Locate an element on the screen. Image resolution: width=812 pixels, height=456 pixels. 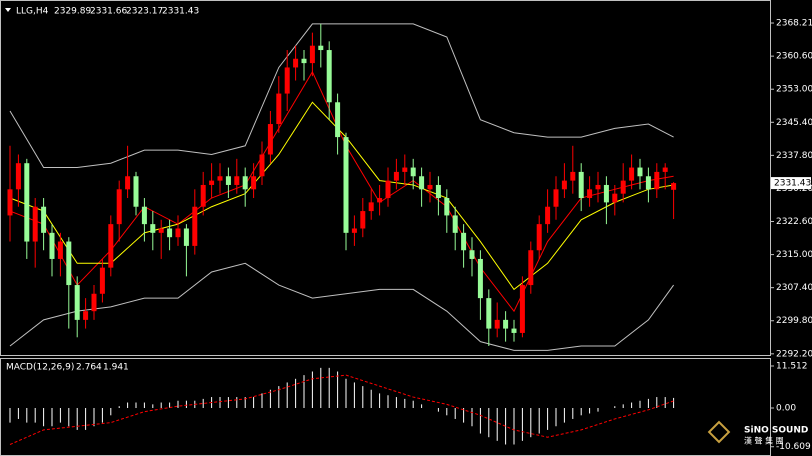
y-tick-label: 2315.00 is located at coordinates (794, 255).